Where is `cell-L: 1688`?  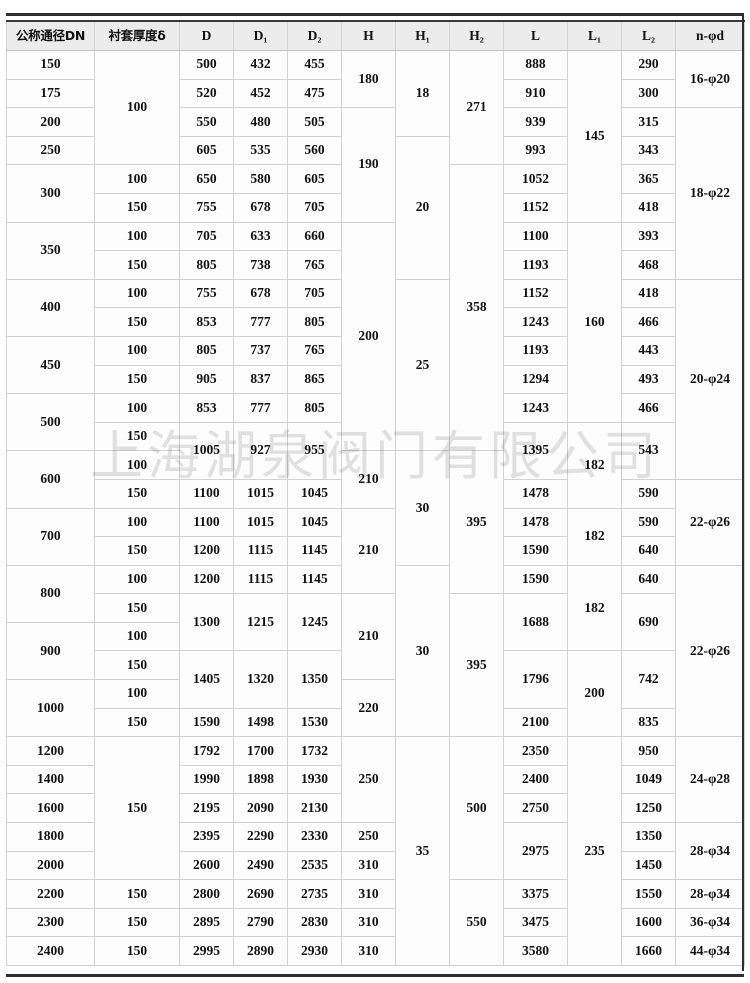 cell-L: 1688 is located at coordinates (535, 622).